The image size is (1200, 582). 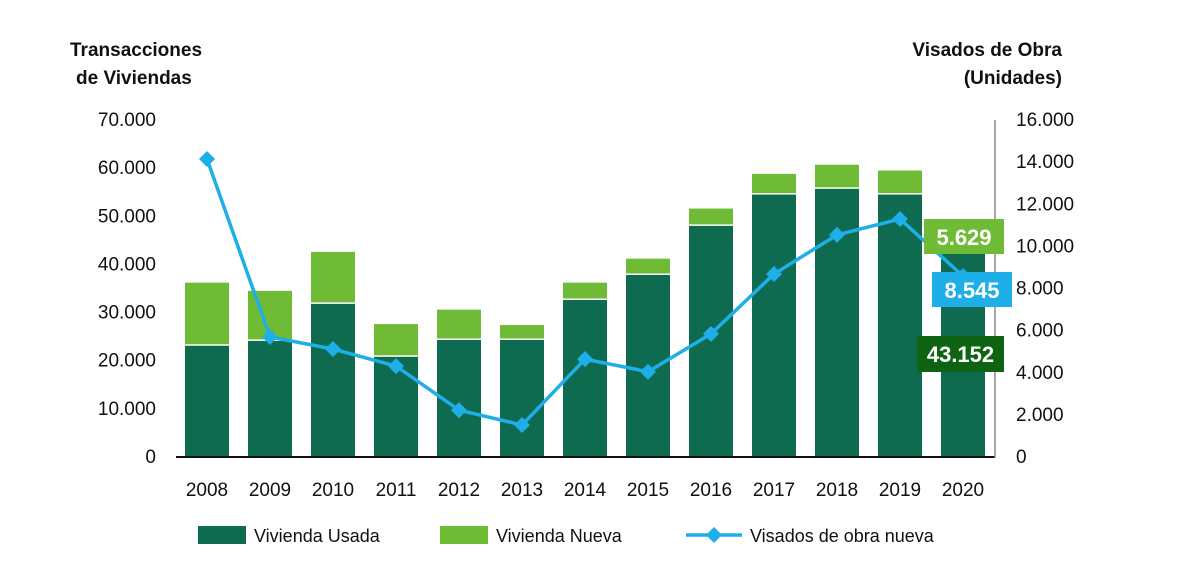 What do you see at coordinates (1045, 204) in the screenshot?
I see `right-tick-label: 12.000` at bounding box center [1045, 204].